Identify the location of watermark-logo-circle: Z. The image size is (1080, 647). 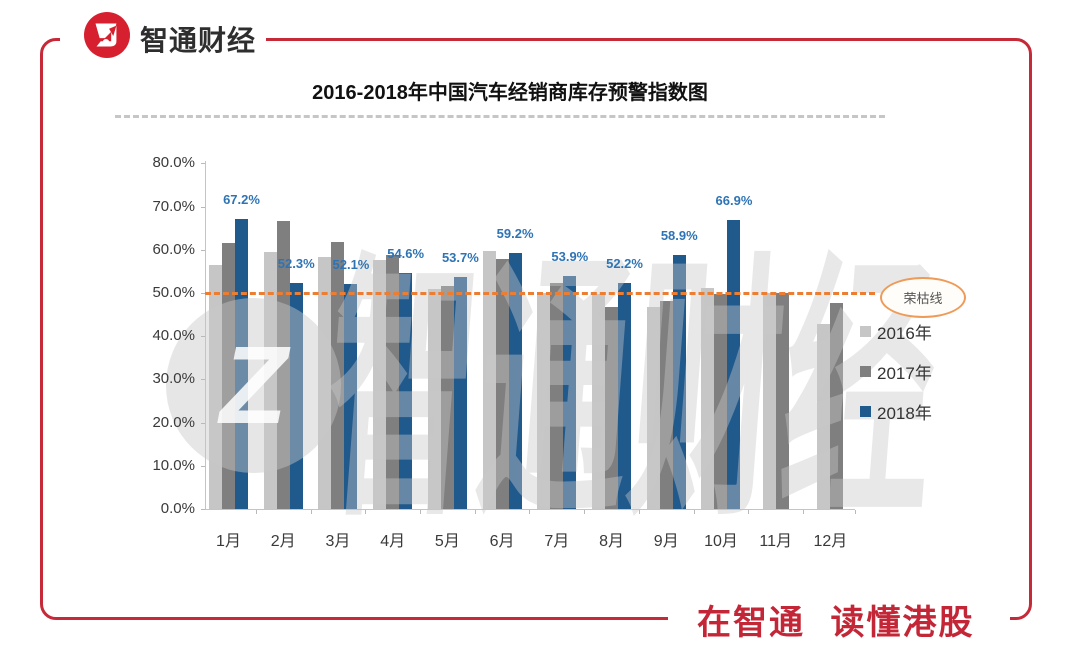
(253, 385).